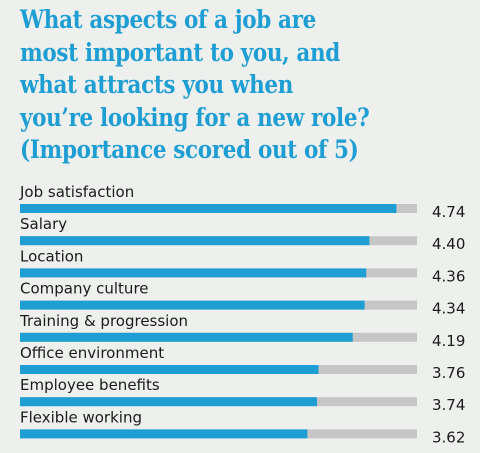  Describe the element at coordinates (43, 224) in the screenshot. I see `category-label: Salary` at that location.